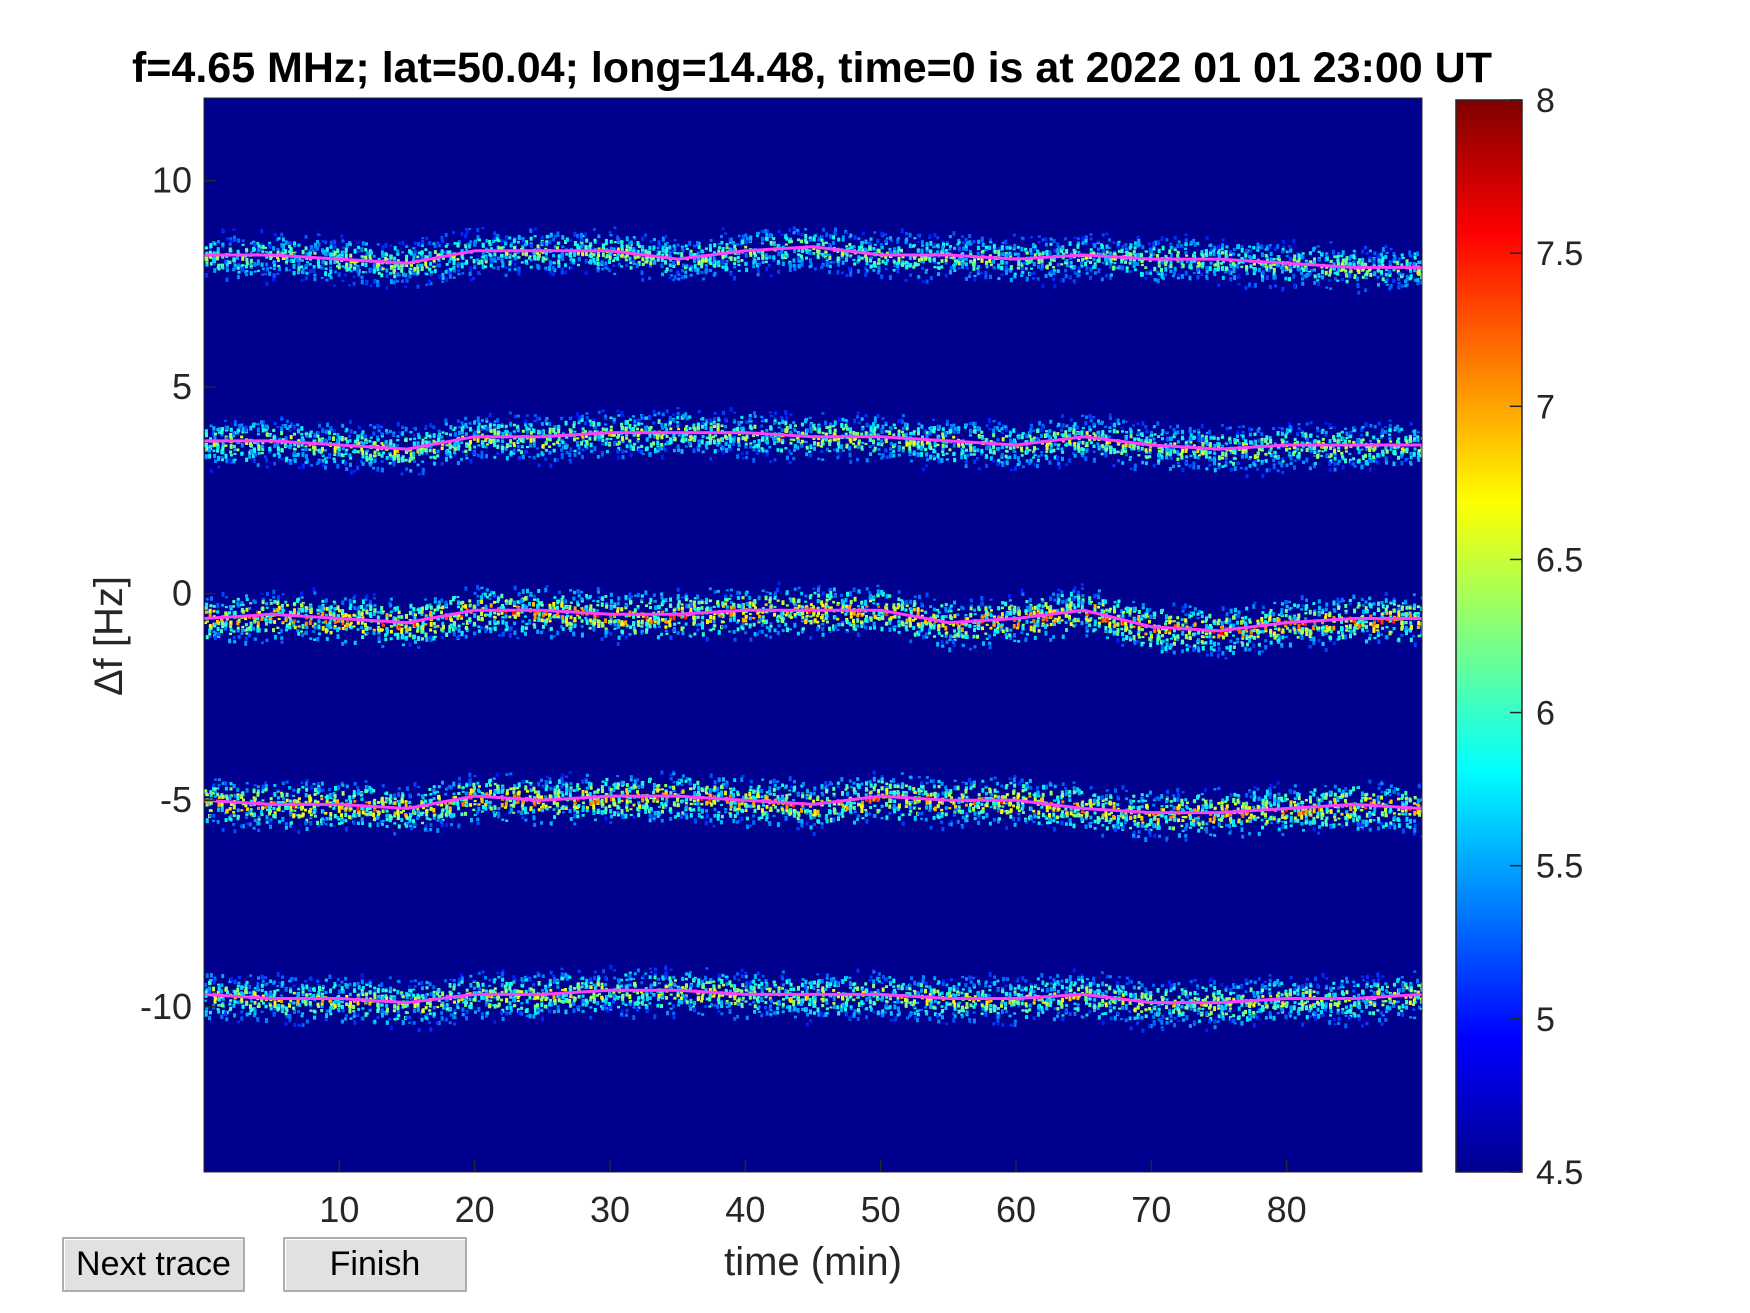 The image size is (1750, 1313). Describe the element at coordinates (1016, 1209) in the screenshot. I see `x-tick-label: 60` at that location.